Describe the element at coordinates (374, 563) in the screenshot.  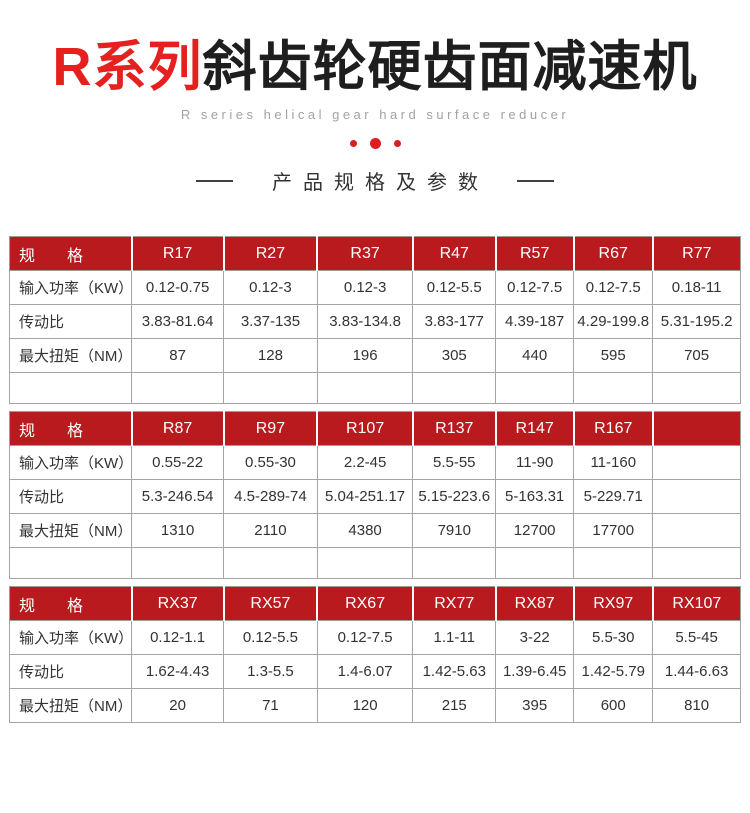
I see `empty-row` at that location.